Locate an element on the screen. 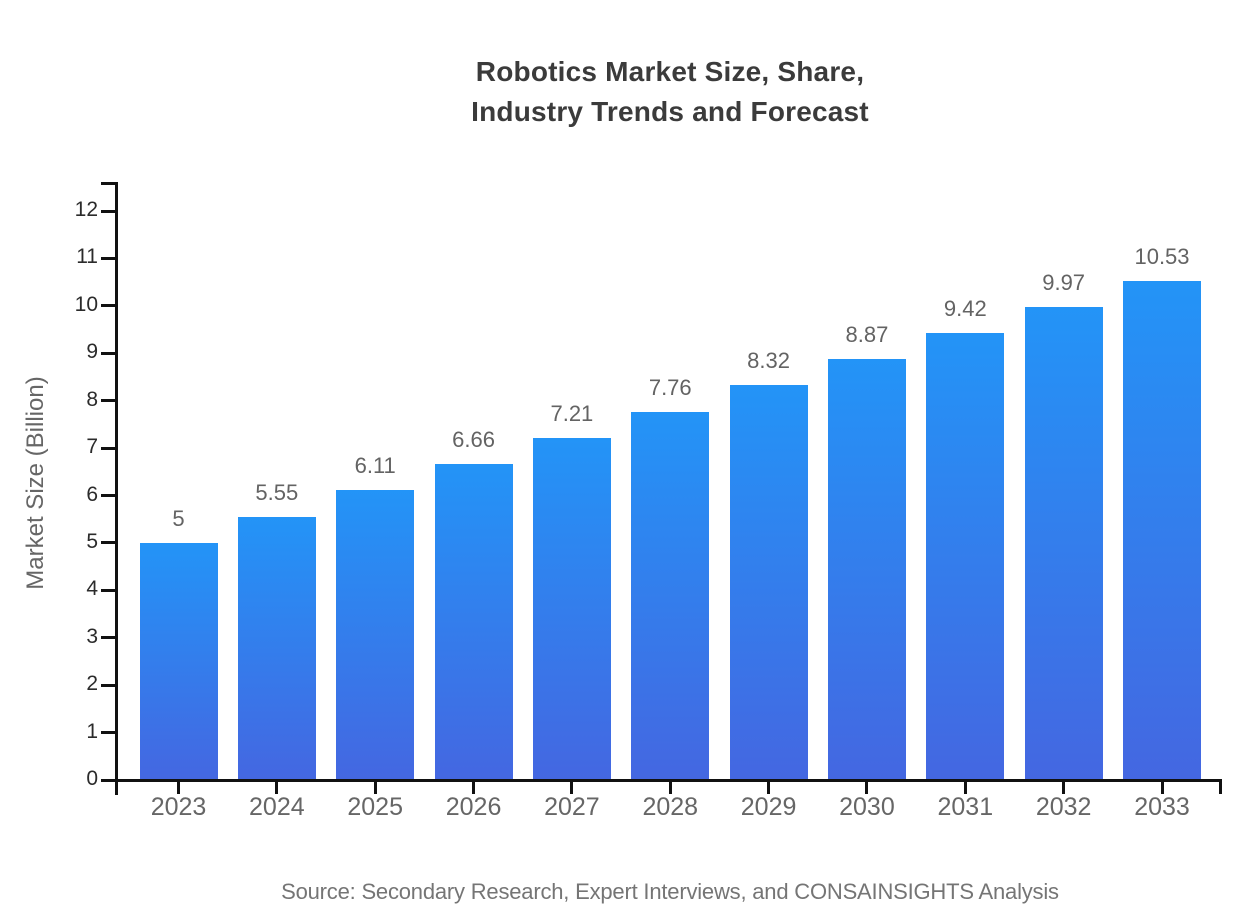 The image size is (1260, 920). x-tick-label: 2026 is located at coordinates (473, 807).